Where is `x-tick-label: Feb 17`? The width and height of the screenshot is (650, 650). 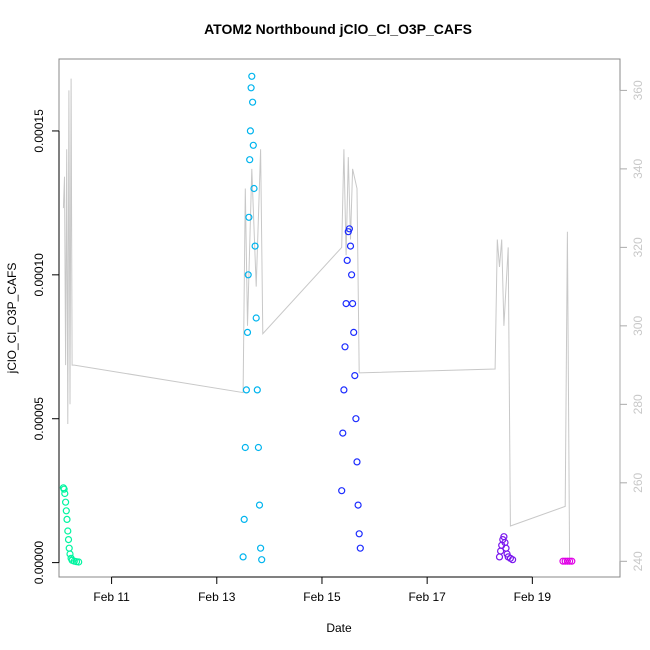
x-tick-label: Feb 17 is located at coordinates (427, 597).